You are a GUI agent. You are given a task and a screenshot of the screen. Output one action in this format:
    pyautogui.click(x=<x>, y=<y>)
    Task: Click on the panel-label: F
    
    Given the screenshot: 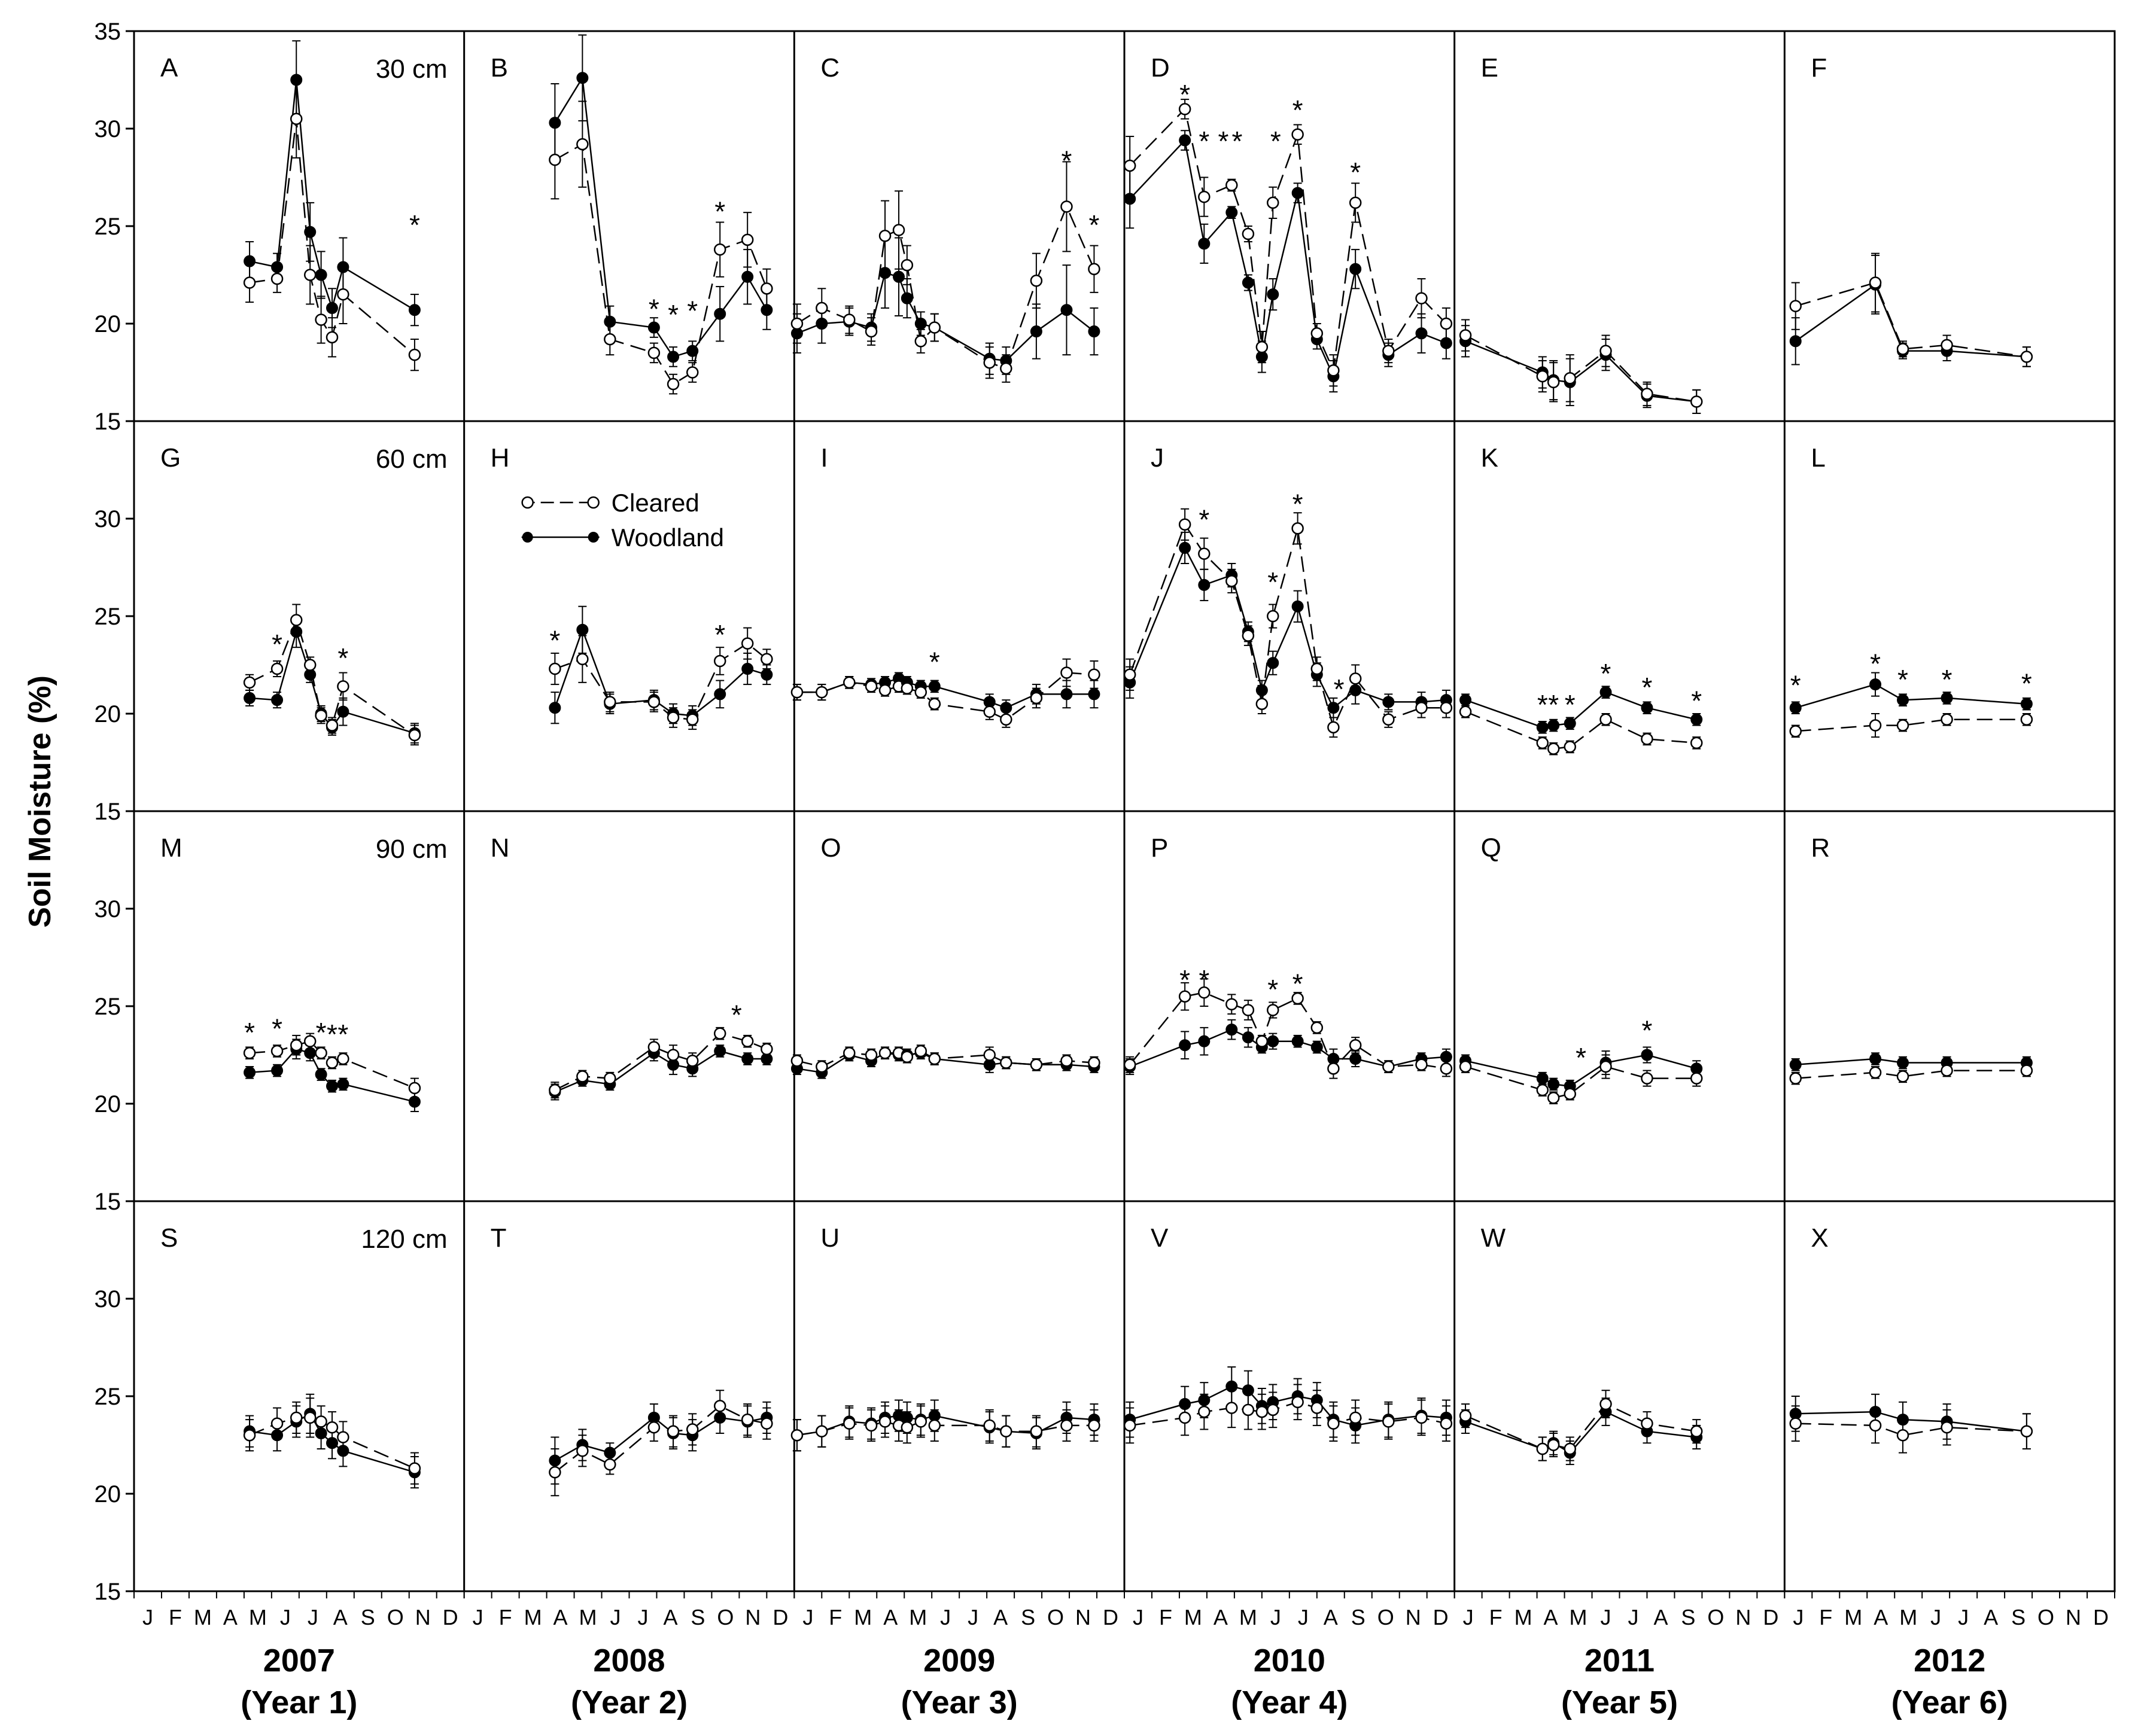 What is the action you would take?
    pyautogui.click(x=1819, y=68)
    